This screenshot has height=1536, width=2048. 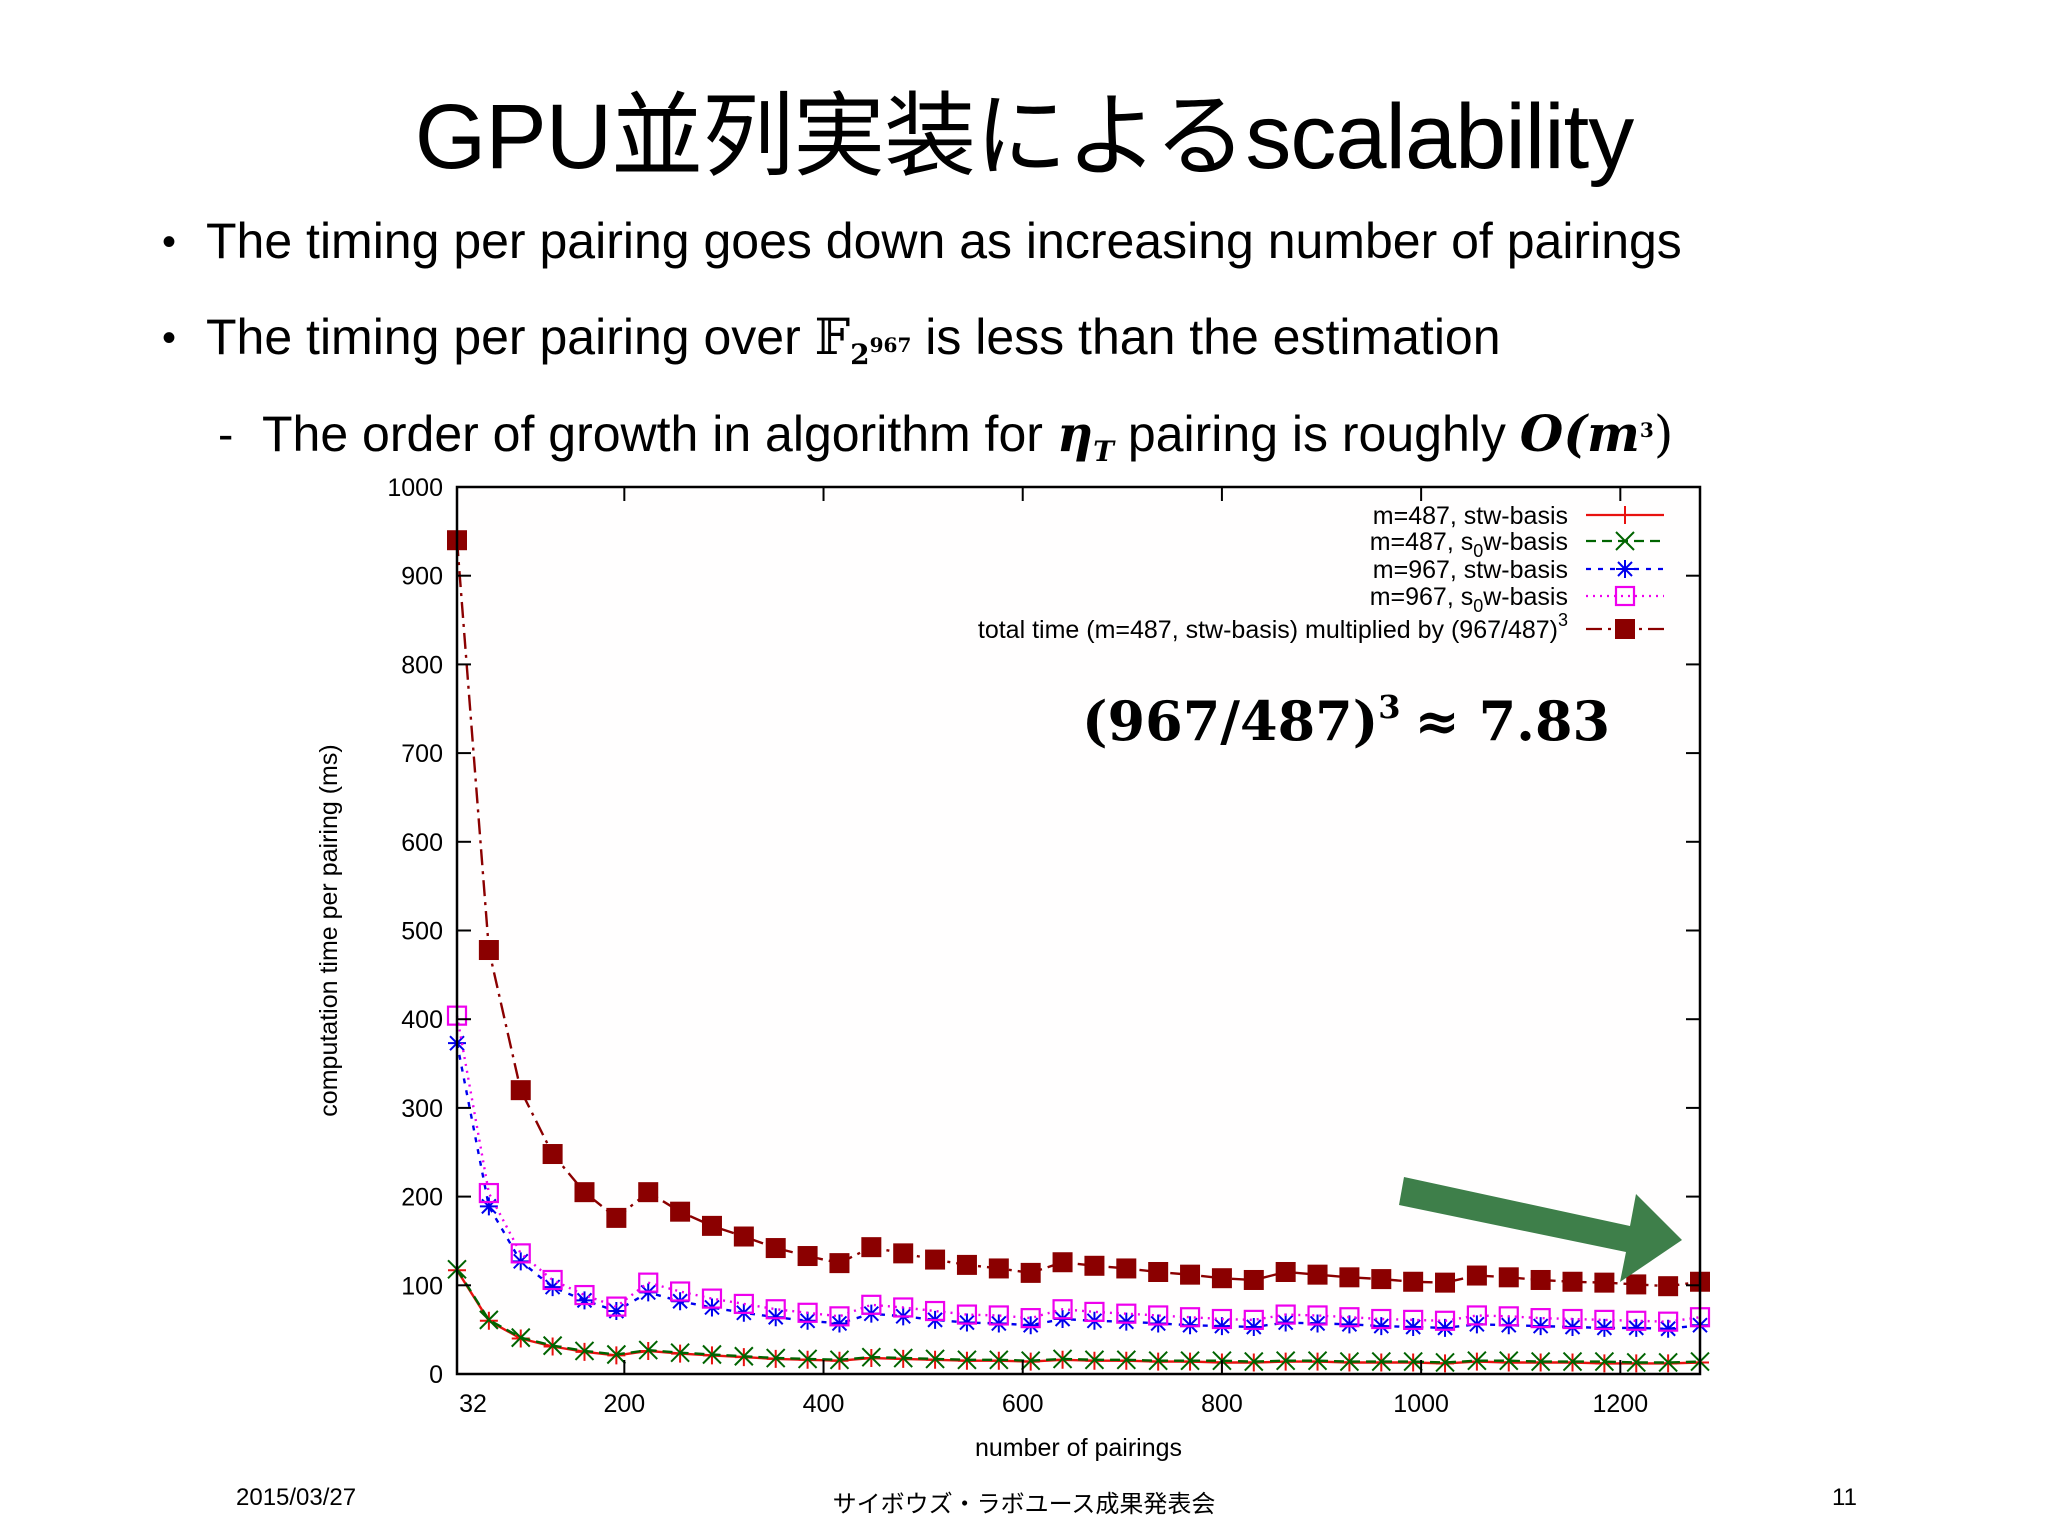 I want to click on x-tick-label: 200, so click(x=624, y=1404).